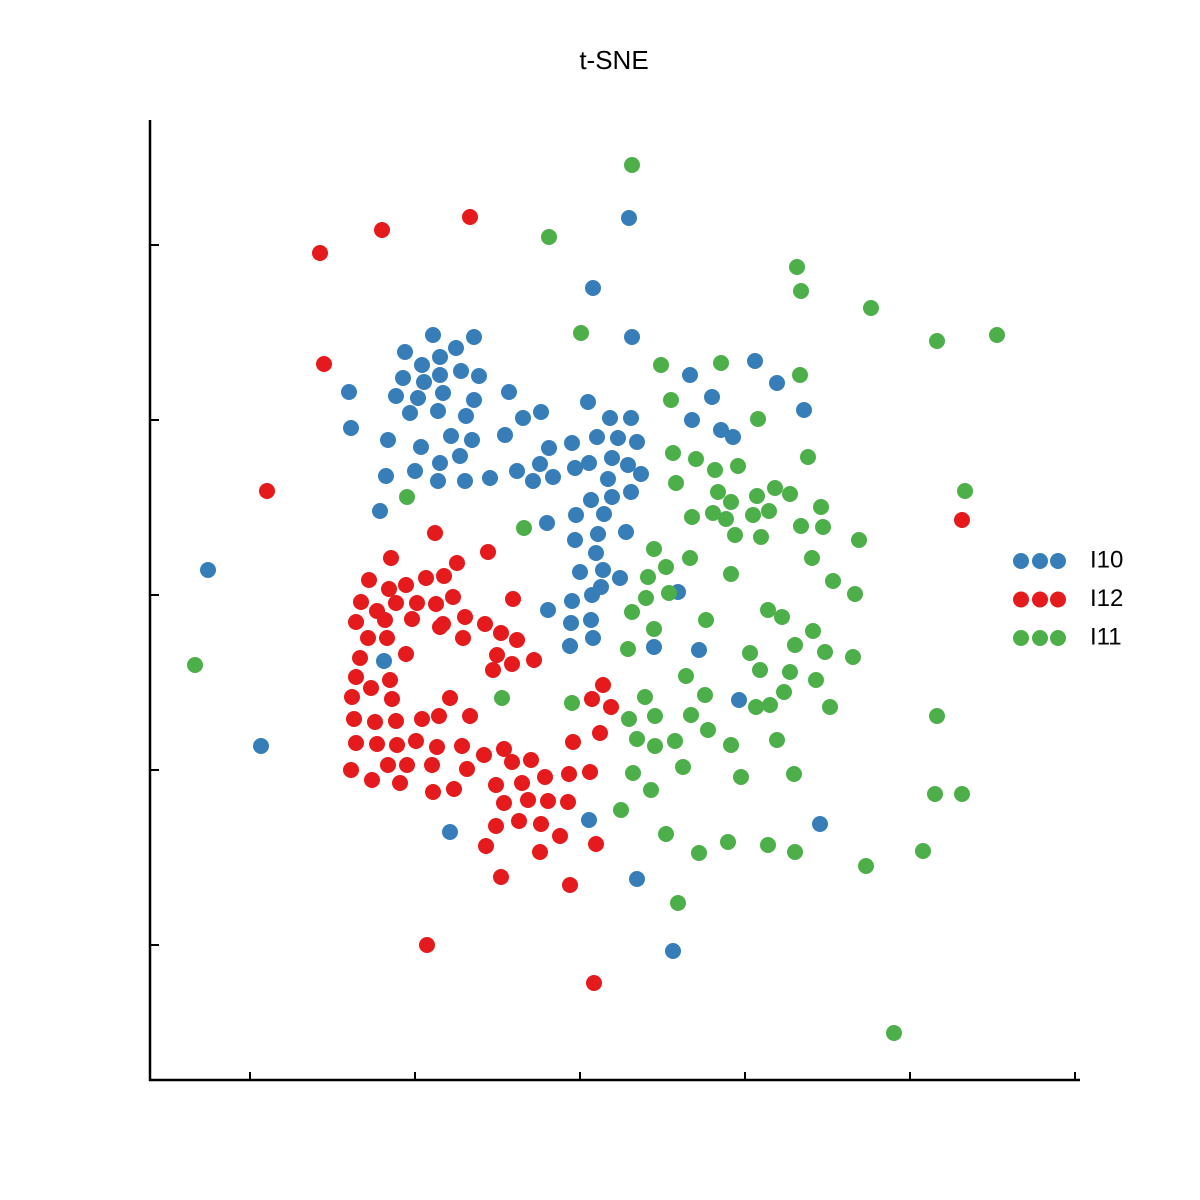  I want to click on legend-label: I12, so click(1106, 598).